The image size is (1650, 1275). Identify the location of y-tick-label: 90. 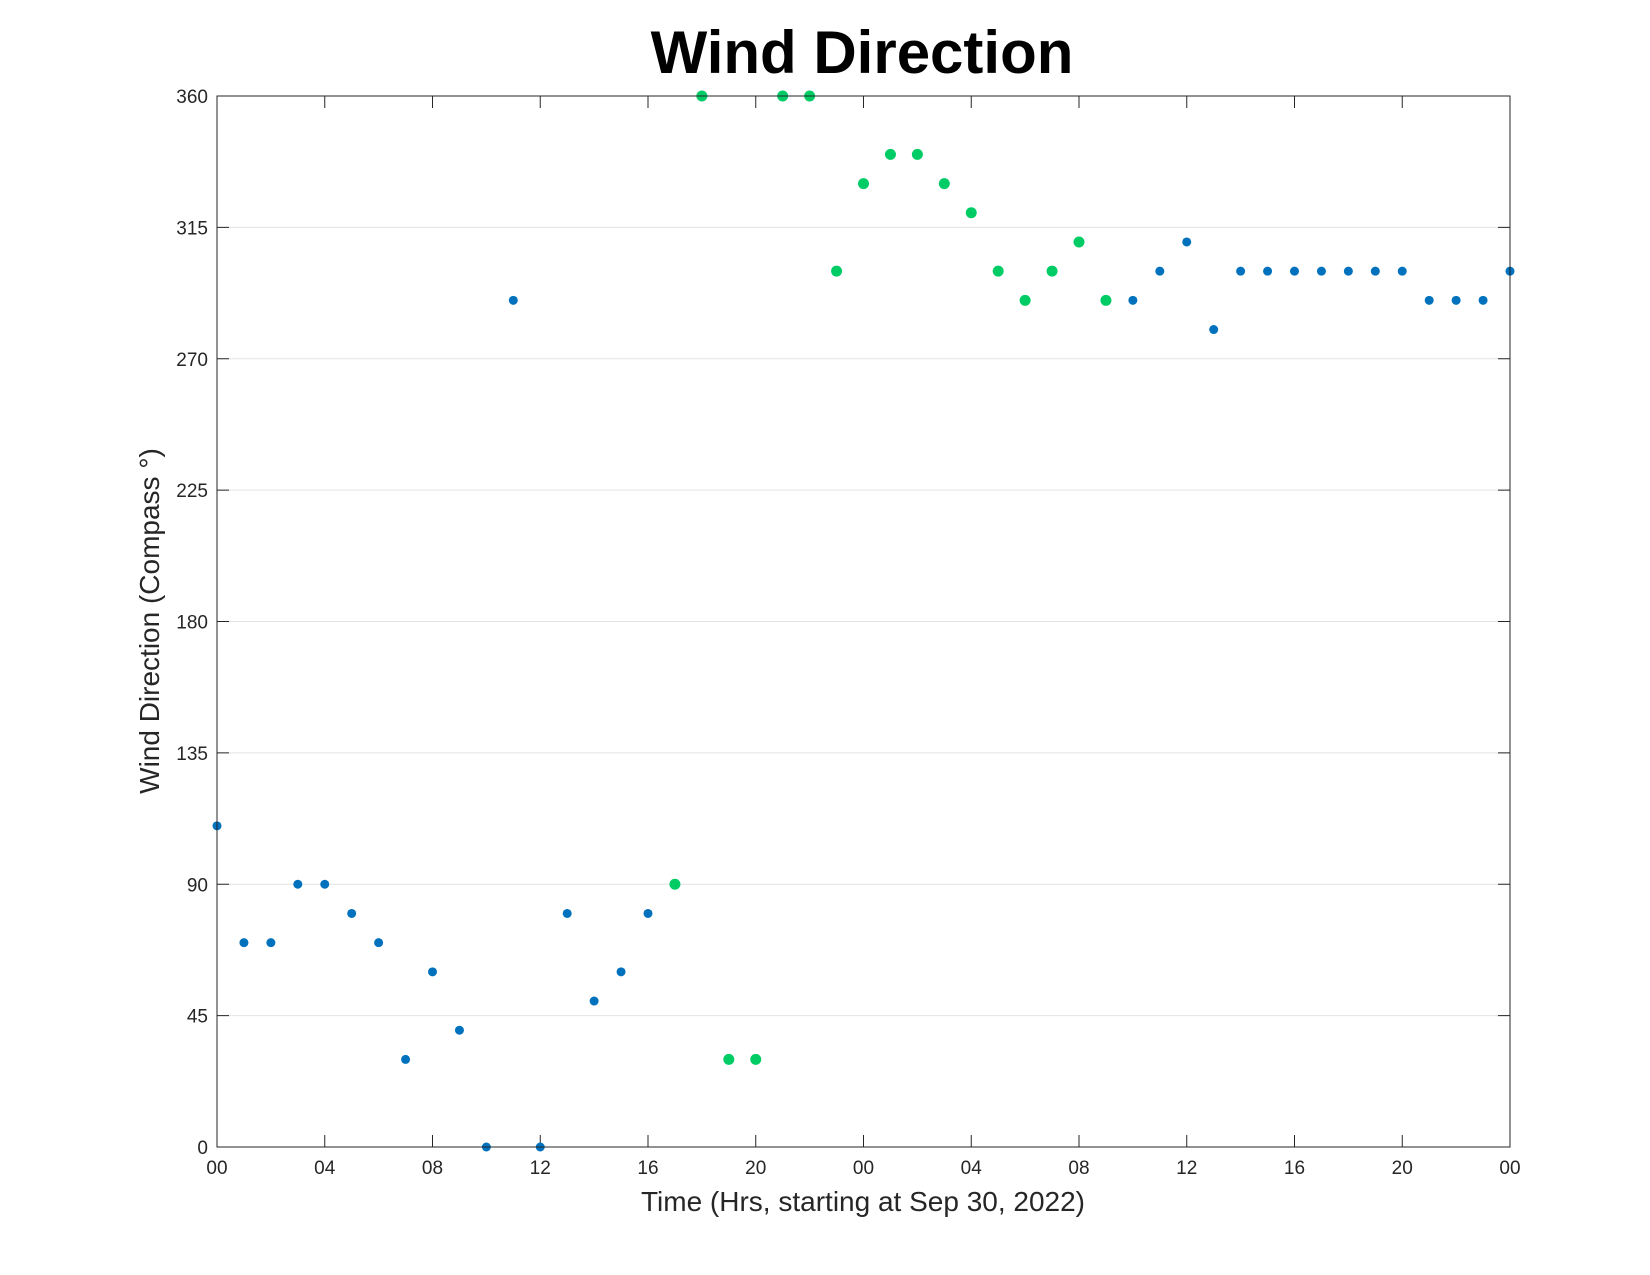
(197, 885).